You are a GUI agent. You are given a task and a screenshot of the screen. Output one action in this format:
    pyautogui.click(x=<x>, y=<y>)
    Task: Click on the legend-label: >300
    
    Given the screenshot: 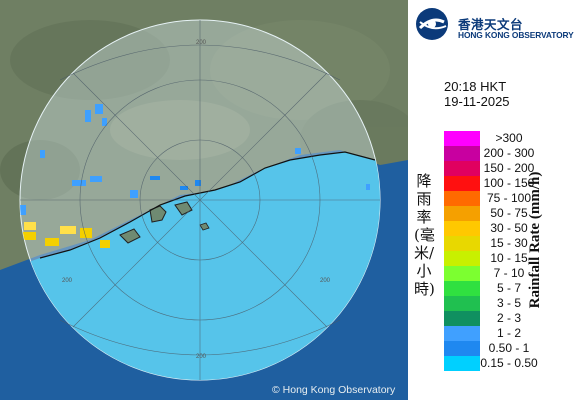 What is the action you would take?
    pyautogui.click(x=509, y=138)
    